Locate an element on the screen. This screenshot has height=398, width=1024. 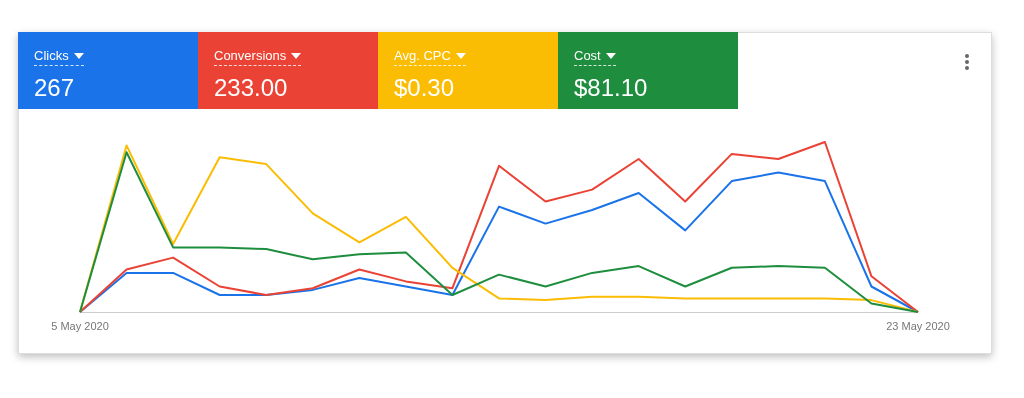
legend-label: Cost is located at coordinates (587, 55).